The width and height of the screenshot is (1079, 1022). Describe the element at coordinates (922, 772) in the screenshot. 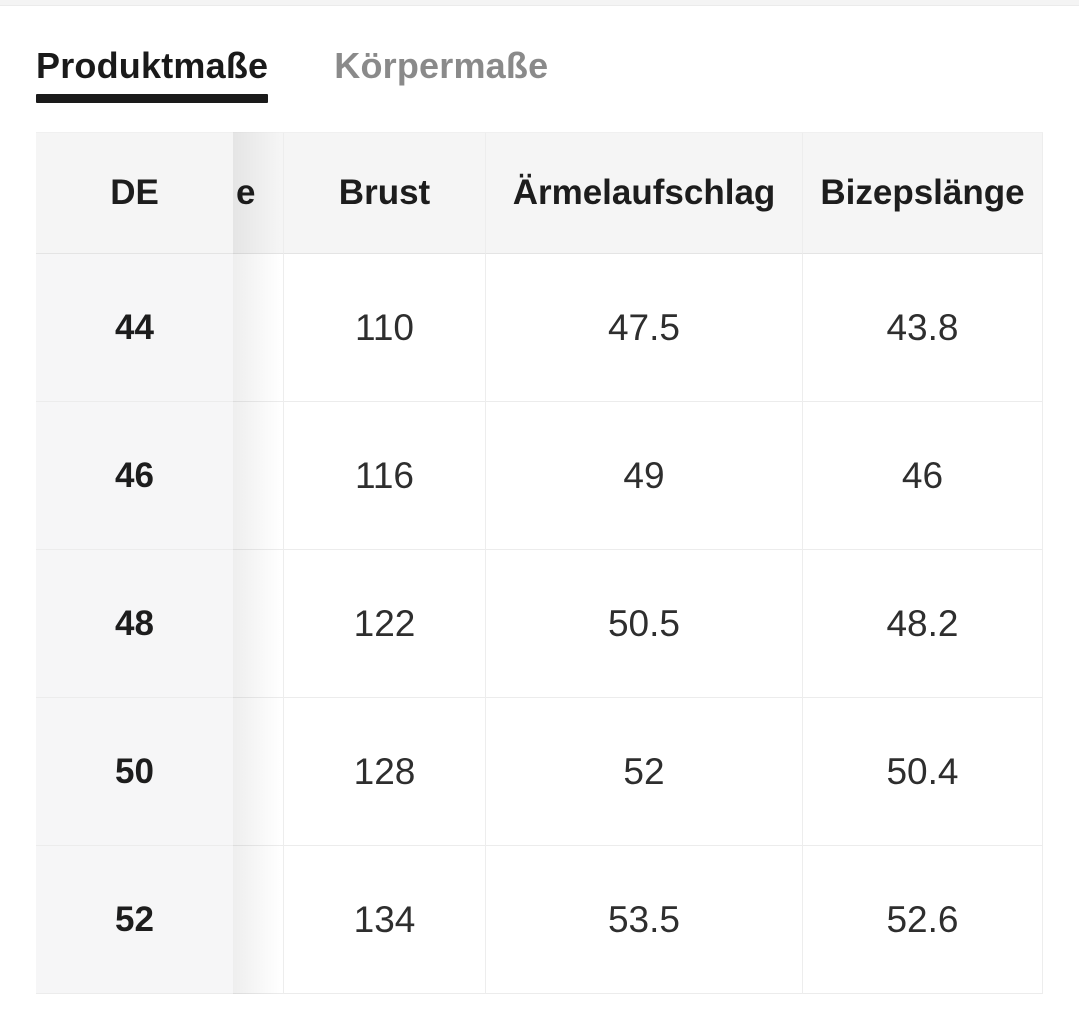

I see `value-cell-bizepslaenge: 50.4` at that location.